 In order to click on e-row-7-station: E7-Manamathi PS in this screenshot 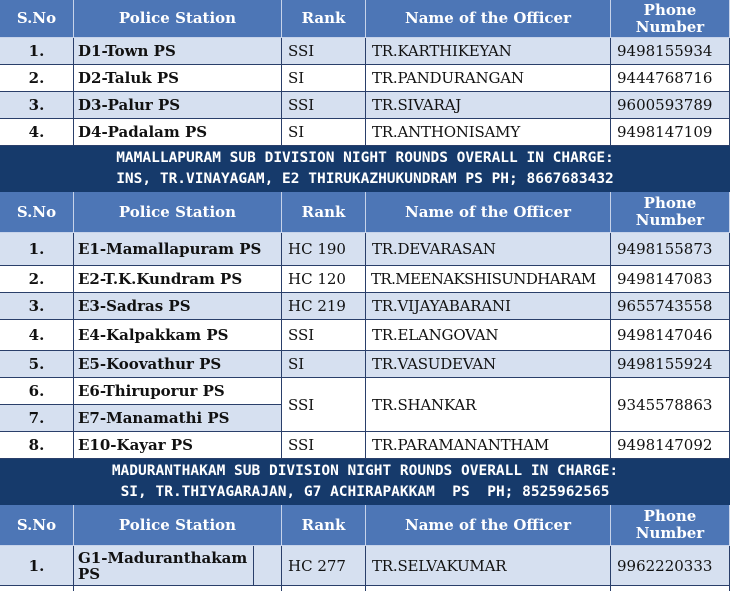, I will do `click(178, 418)`.